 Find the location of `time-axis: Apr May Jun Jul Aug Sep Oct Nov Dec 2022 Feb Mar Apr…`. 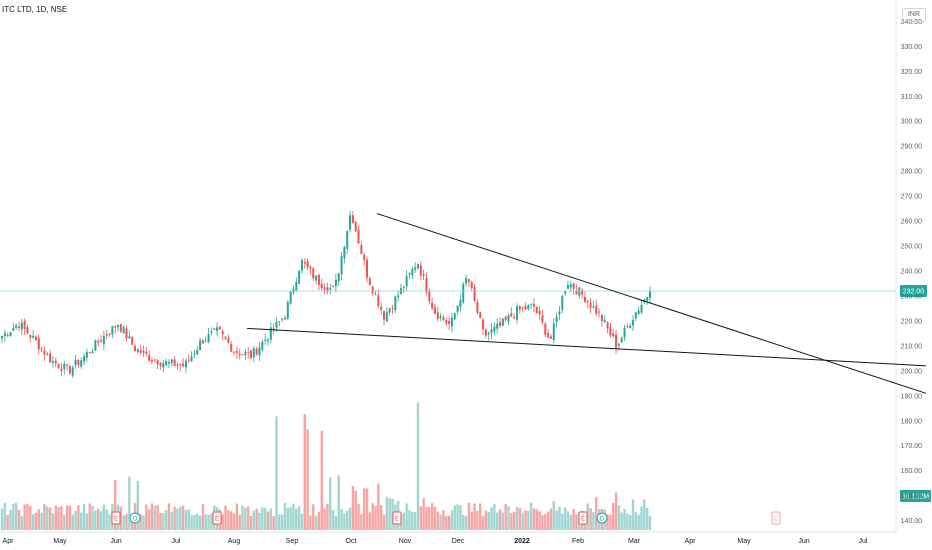

time-axis: Apr May Jun Jul Aug Sep Oct Nov Dec 2022 Feb Mar Apr… is located at coordinates (435, 541).